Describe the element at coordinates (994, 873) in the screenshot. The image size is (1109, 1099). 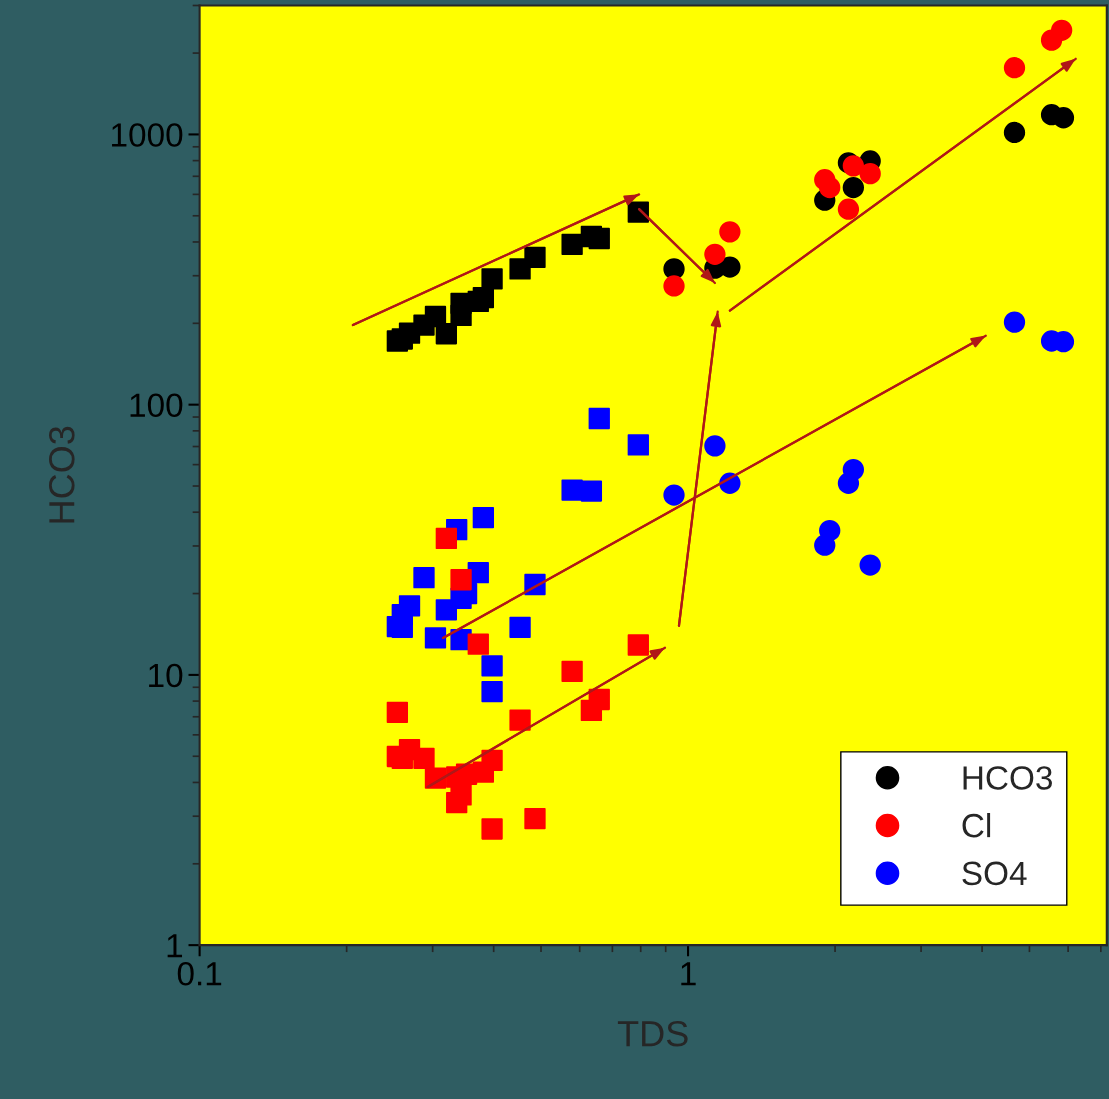
I see `legend-label: SO4` at that location.